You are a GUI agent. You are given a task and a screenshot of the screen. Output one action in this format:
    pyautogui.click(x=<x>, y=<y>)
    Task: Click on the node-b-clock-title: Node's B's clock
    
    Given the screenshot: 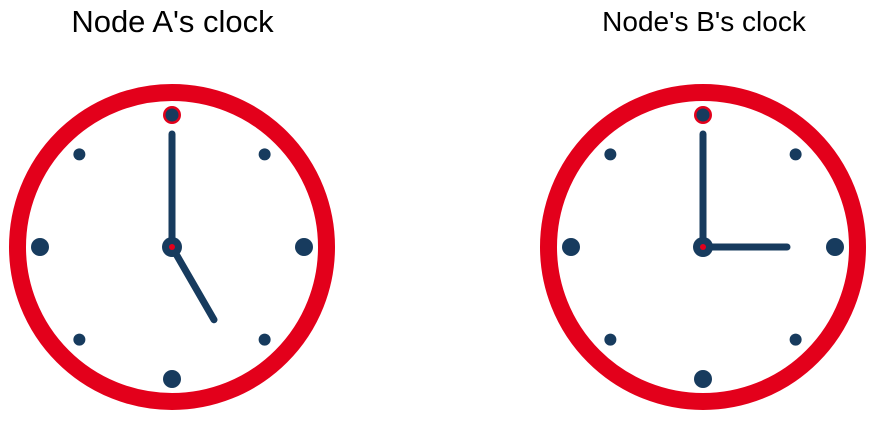 What is the action you would take?
    pyautogui.click(x=704, y=21)
    